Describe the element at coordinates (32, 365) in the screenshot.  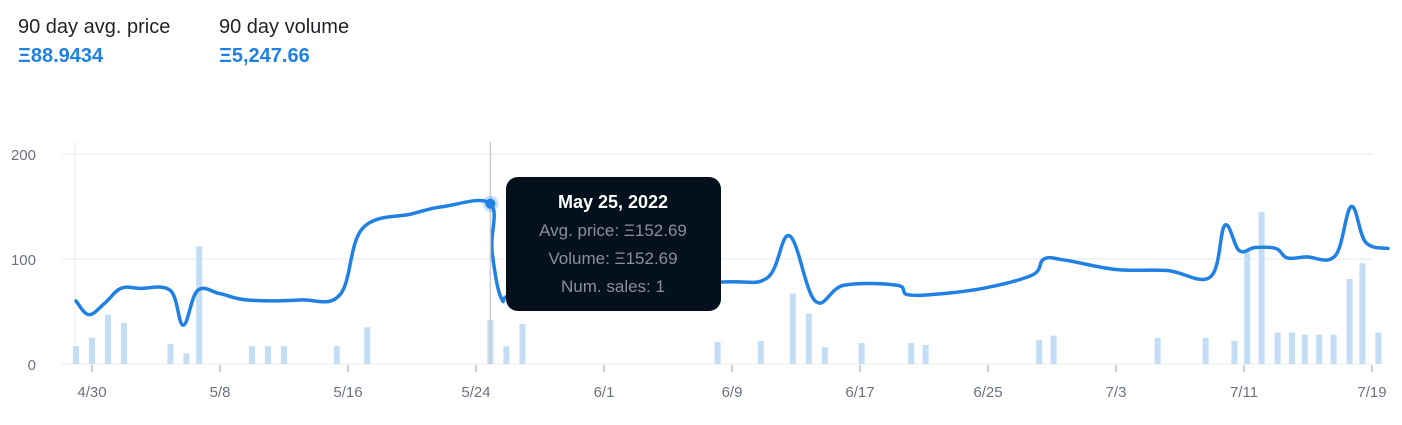
I see `y-tick-label: 0` at that location.